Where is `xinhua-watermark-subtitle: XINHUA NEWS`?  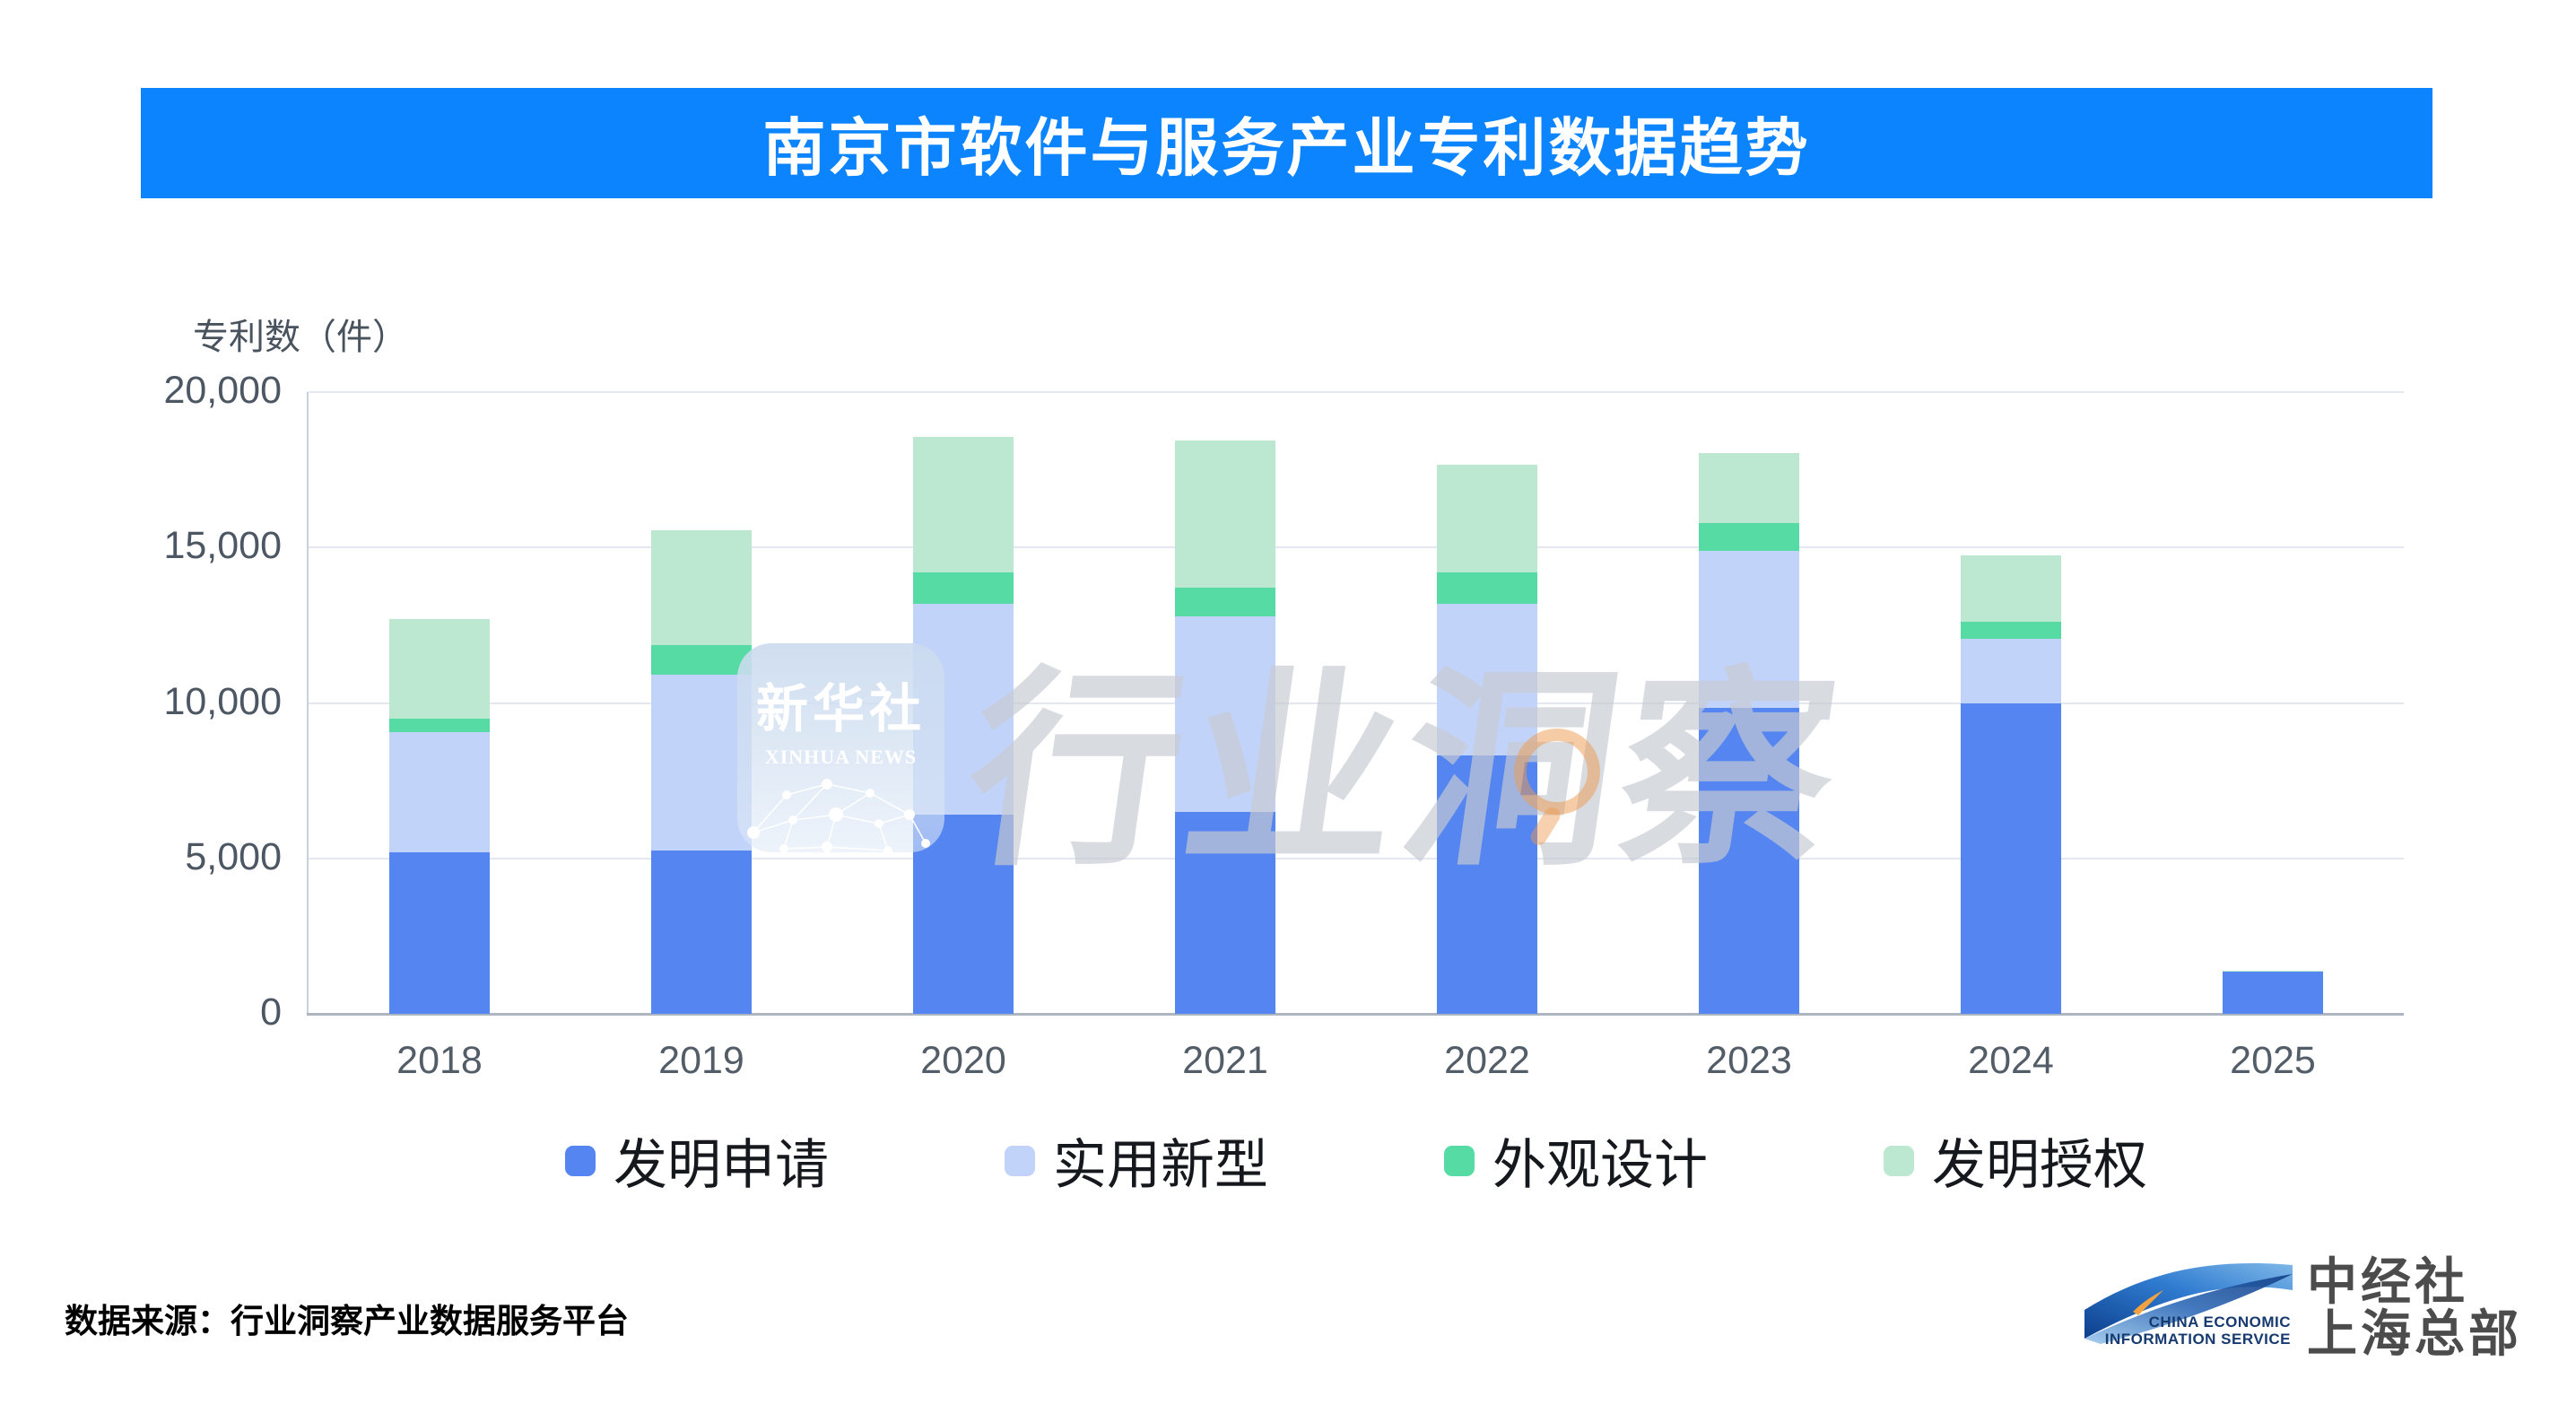 xinhua-watermark-subtitle: XINHUA NEWS is located at coordinates (841, 757).